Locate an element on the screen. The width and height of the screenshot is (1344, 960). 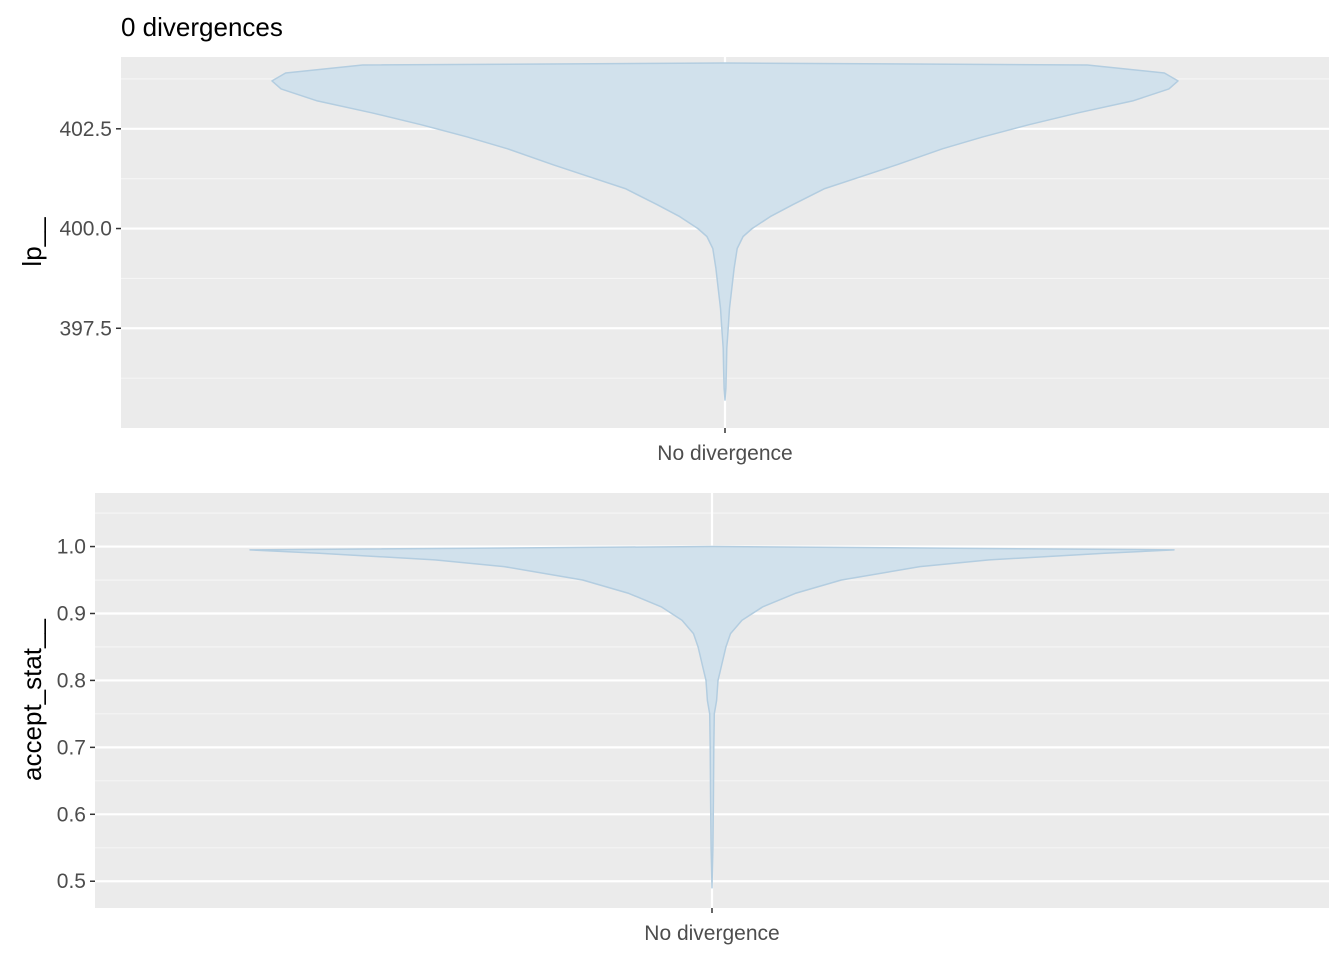
y-tick-label: 0.7 is located at coordinates (71, 747).